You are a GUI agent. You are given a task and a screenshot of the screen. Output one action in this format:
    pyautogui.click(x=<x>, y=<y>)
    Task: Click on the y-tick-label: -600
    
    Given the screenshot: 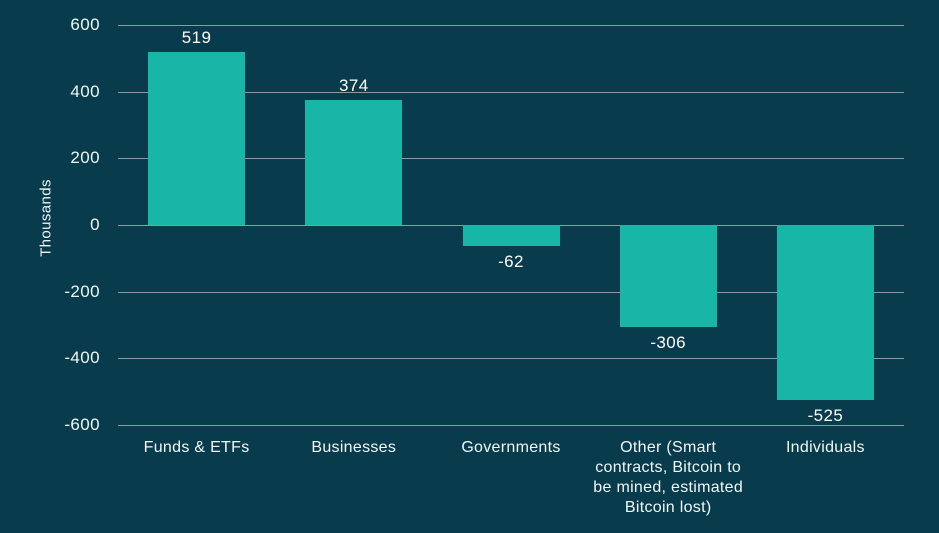 What is the action you would take?
    pyautogui.click(x=82, y=424)
    